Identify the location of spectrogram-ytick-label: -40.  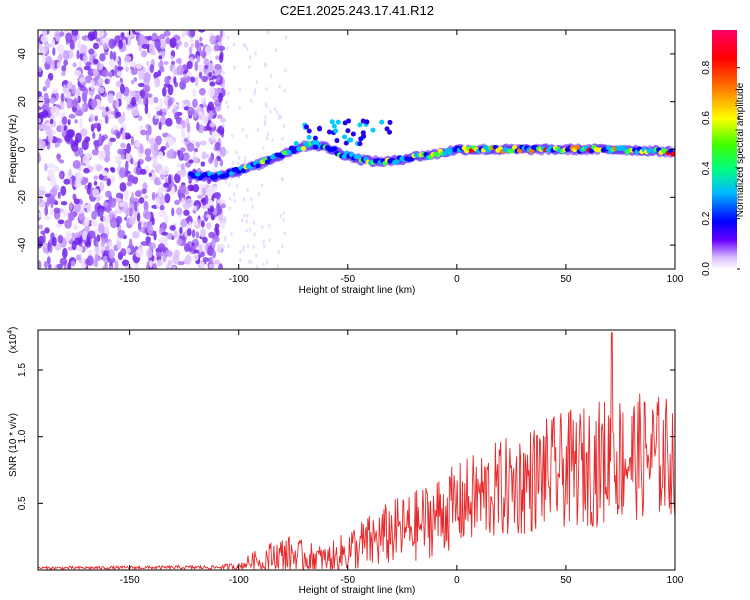
(22, 244).